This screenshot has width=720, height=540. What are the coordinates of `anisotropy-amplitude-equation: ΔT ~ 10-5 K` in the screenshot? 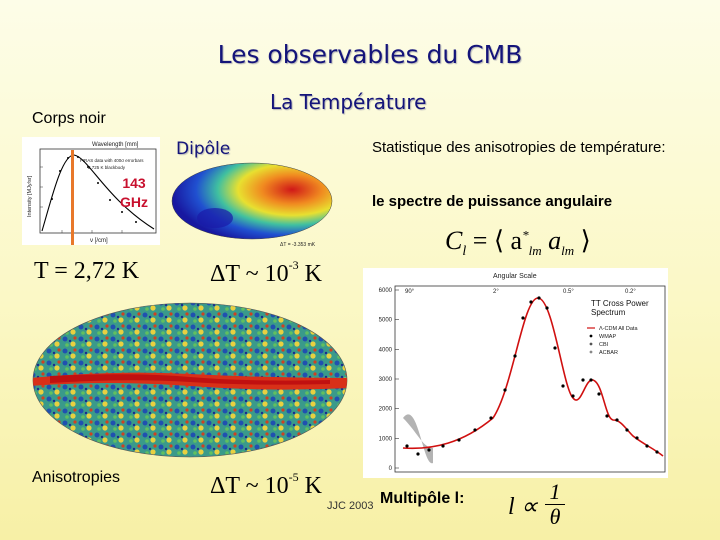 It's located at (266, 485).